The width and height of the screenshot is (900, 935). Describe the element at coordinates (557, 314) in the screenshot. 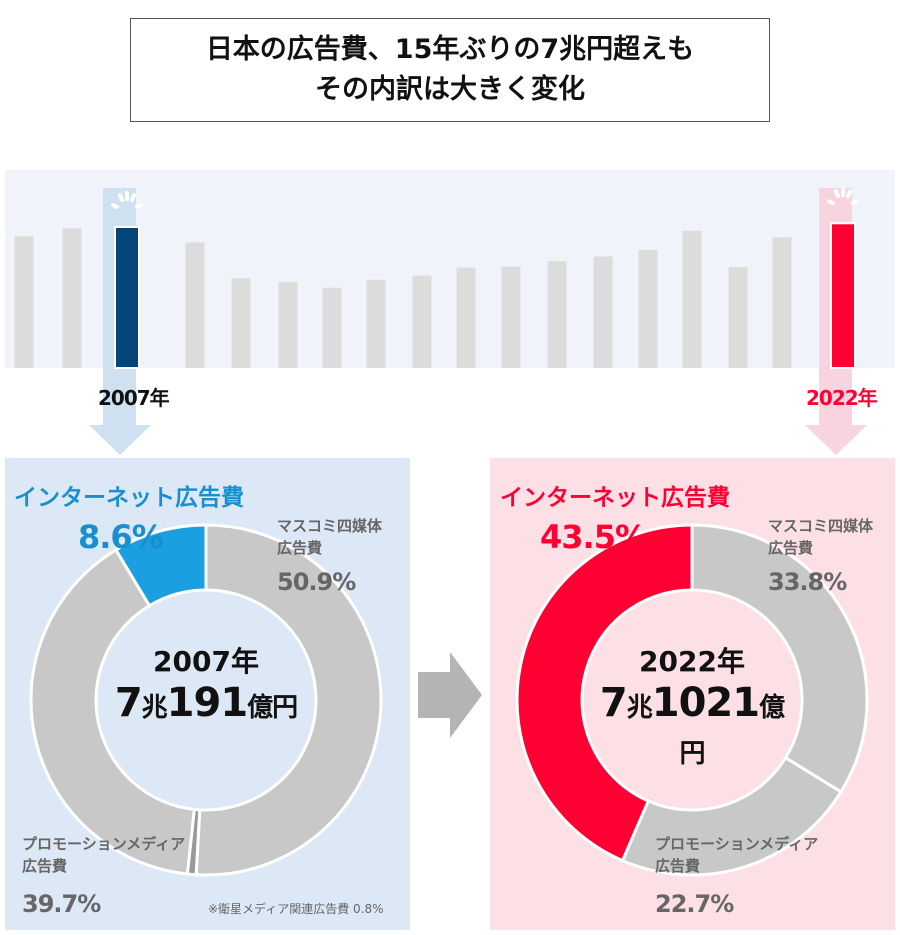

I see `bar-2016` at that location.